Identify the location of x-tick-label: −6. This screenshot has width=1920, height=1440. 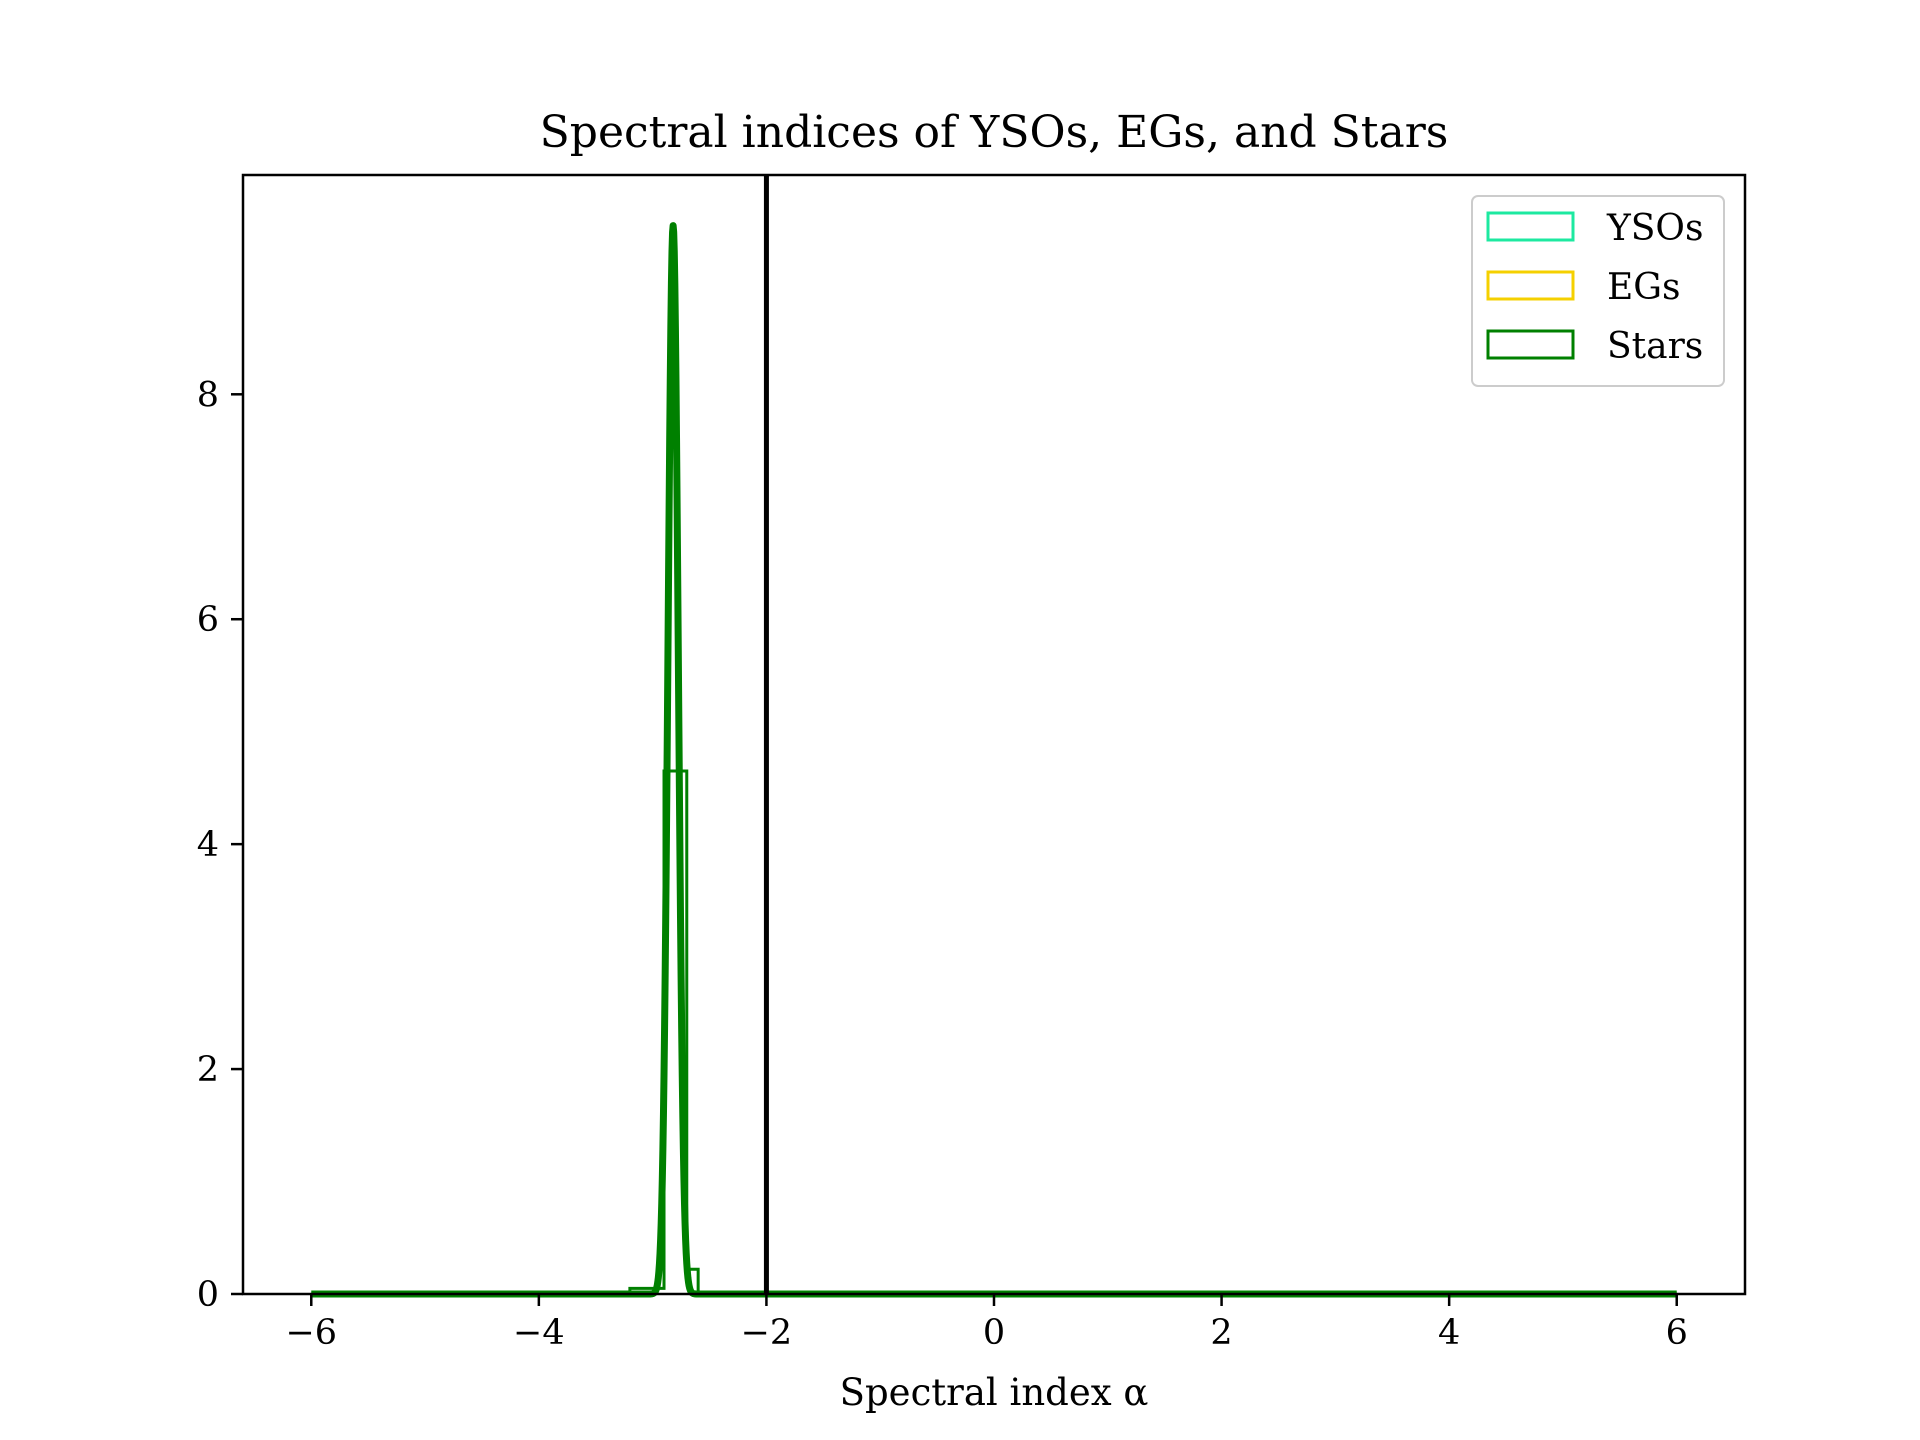
(311, 1333).